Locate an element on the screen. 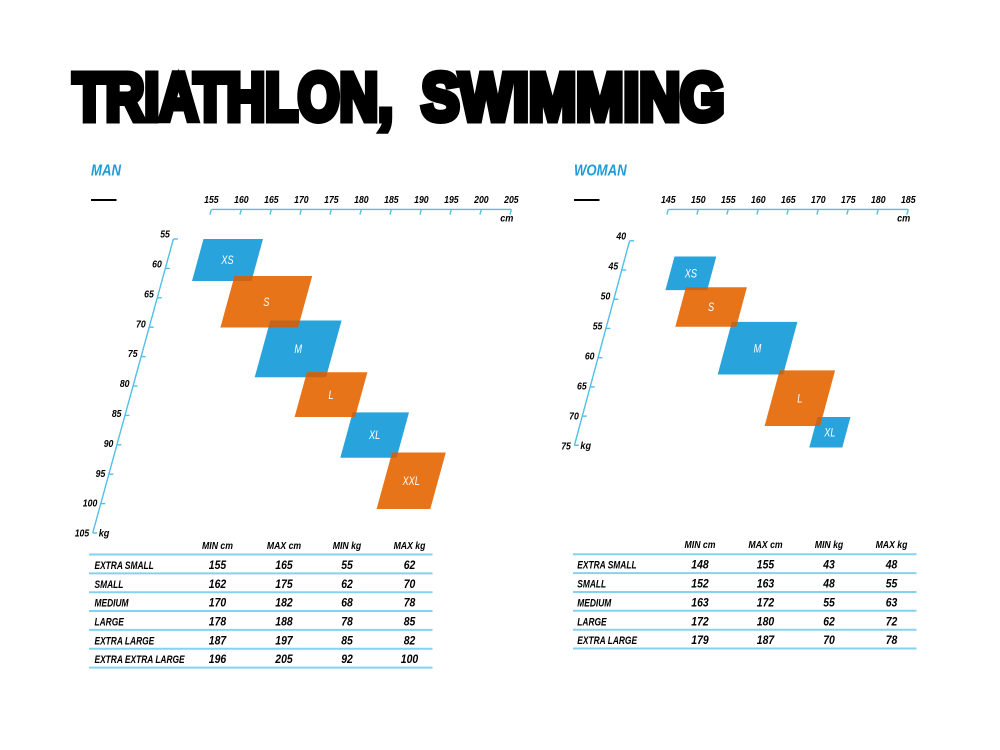 The image size is (1000, 750). svg-text: 45 is located at coordinates (613, 266).